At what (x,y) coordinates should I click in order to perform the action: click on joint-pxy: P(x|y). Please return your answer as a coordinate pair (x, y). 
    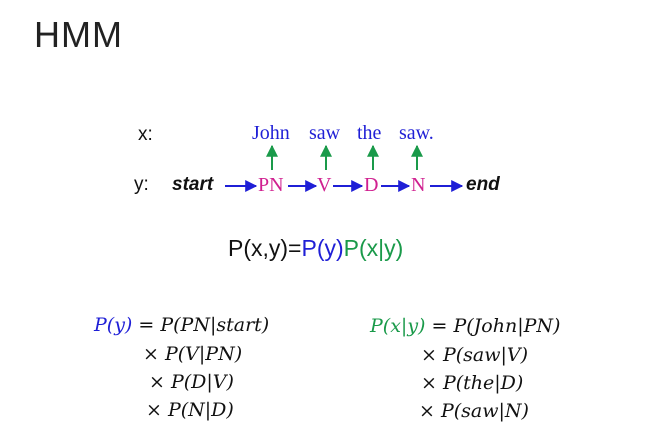
    Looking at the image, I should click on (373, 248).